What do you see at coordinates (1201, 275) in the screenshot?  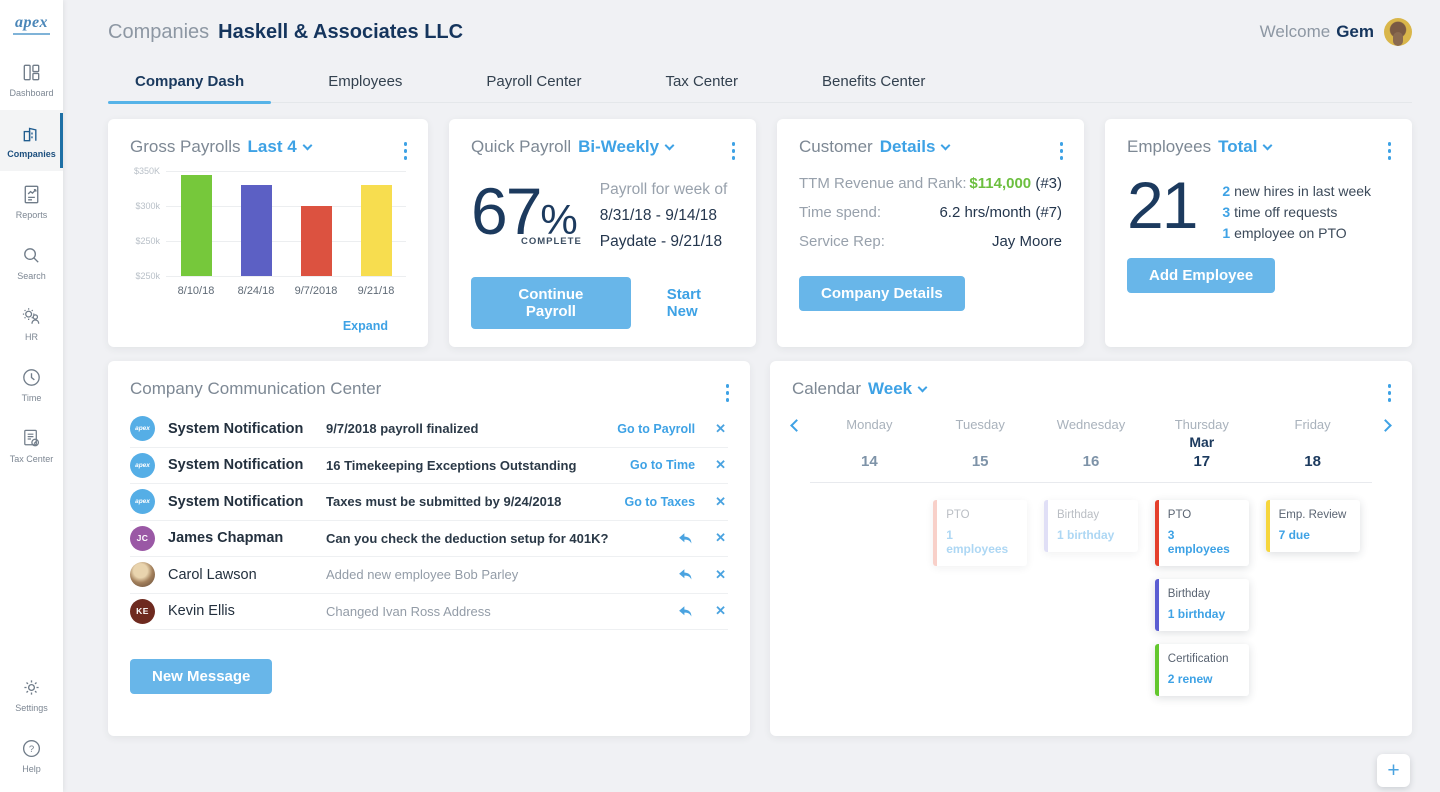 I see `add-employee-button: Add Employee` at bounding box center [1201, 275].